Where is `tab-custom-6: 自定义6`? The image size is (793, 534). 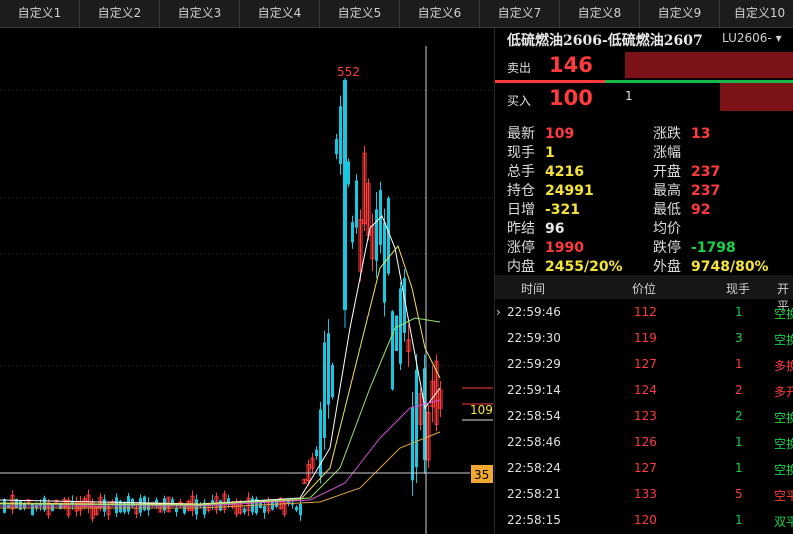 tab-custom-6: 自定义6 is located at coordinates (440, 13).